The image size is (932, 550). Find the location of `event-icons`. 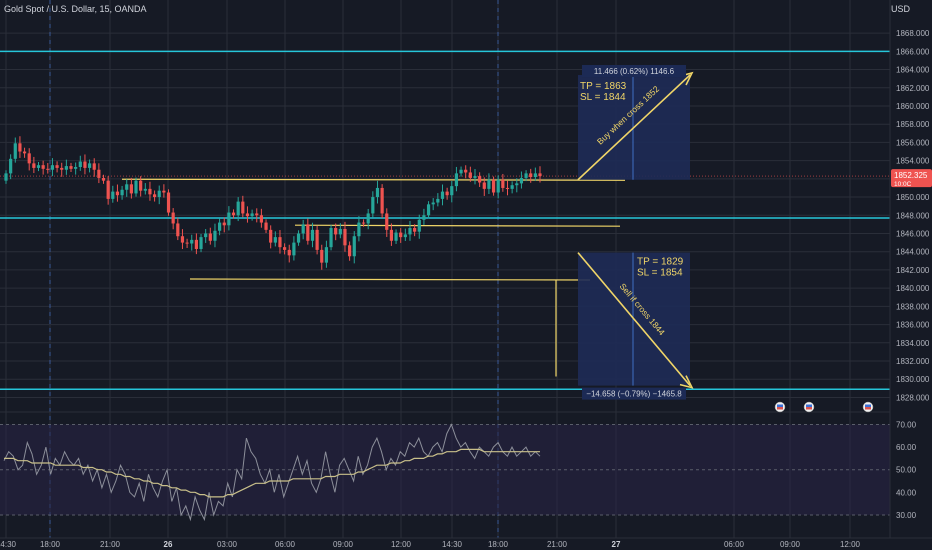

event-icons is located at coordinates (824, 407).